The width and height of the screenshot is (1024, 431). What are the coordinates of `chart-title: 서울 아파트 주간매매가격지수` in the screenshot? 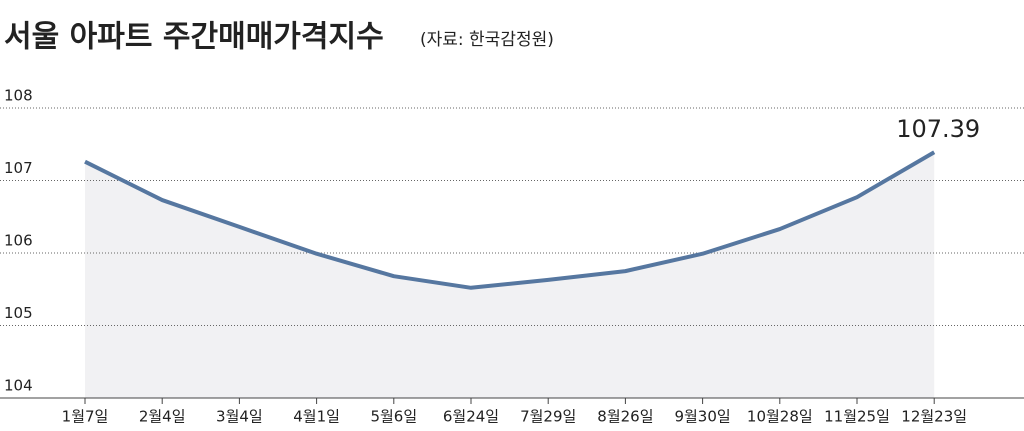 It's located at (194, 37).